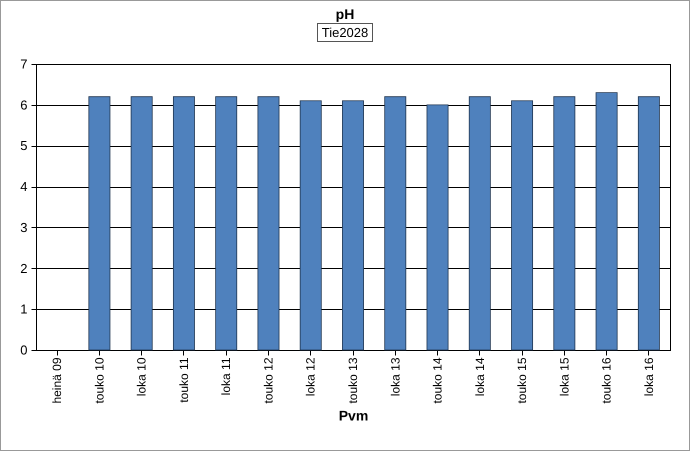 The width and height of the screenshot is (690, 451). Describe the element at coordinates (607, 380) in the screenshot. I see `x-tick-label: touko 16` at that location.